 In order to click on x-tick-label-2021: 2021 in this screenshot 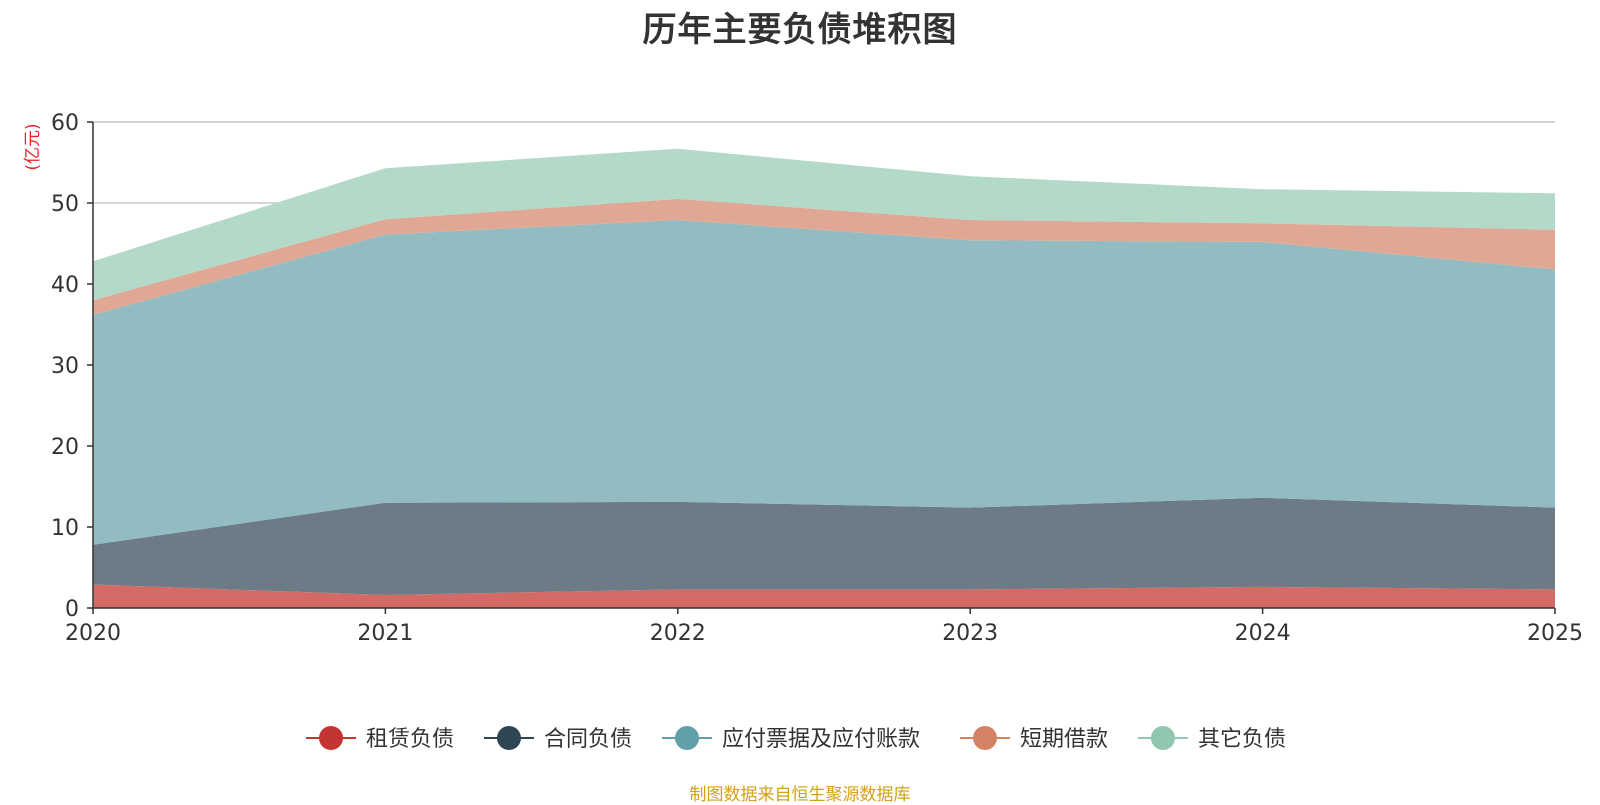, I will do `click(385, 633)`.